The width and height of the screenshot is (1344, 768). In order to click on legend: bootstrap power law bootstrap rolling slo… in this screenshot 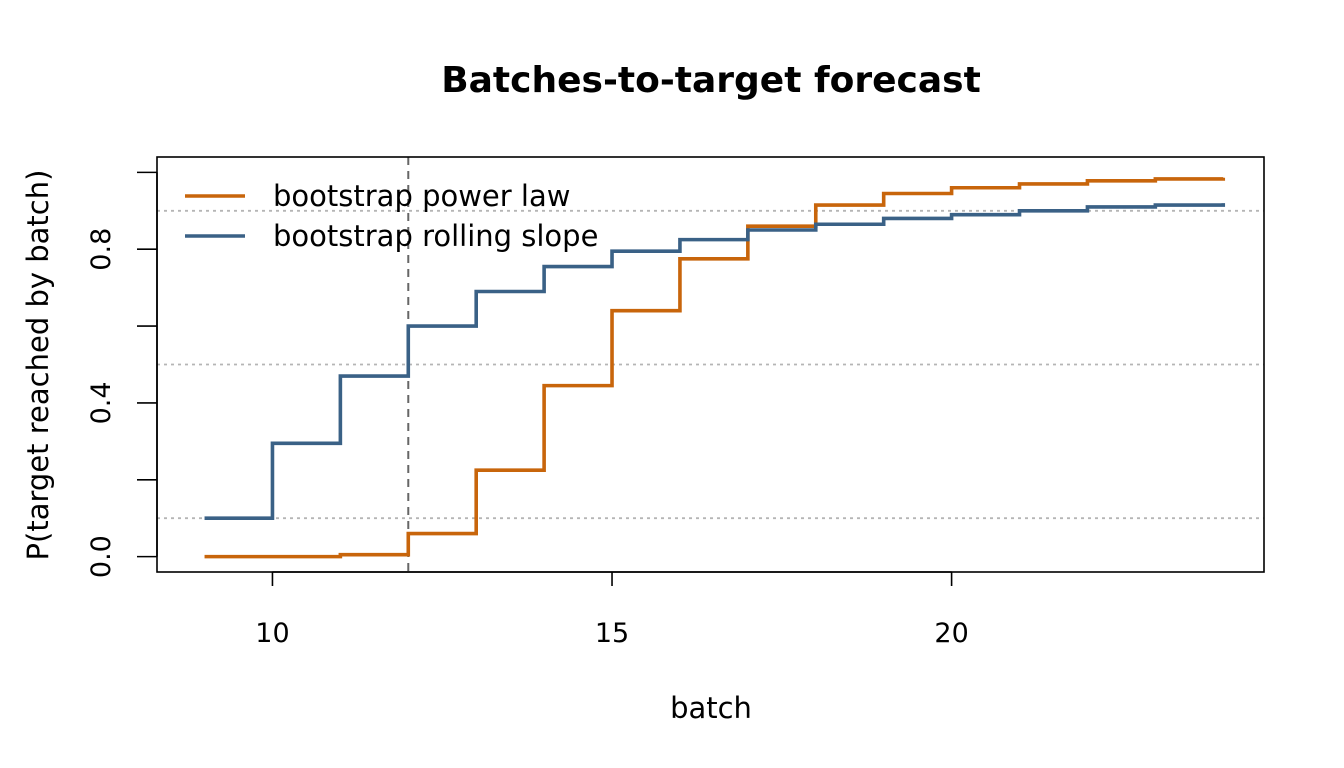, I will do `click(391, 216)`.